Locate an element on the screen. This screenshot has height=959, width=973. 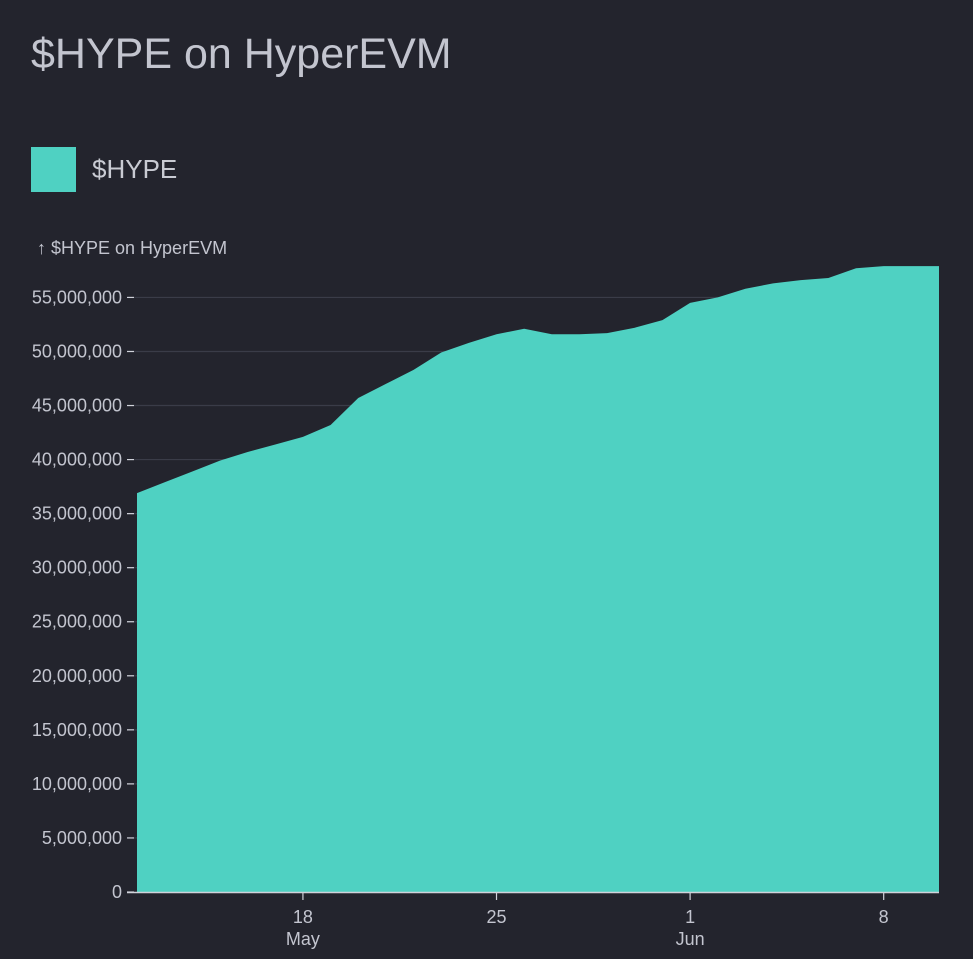
y-tick-label: 30,000,000 is located at coordinates (77, 568).